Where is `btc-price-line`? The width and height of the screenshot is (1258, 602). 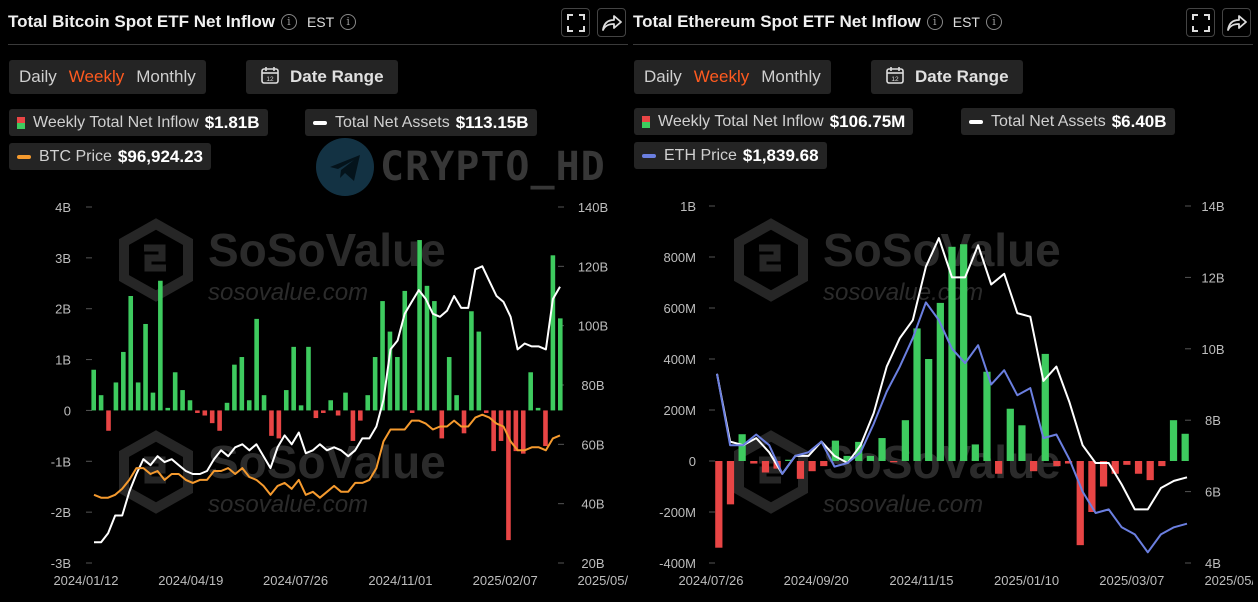 btc-price-line is located at coordinates (327, 456).